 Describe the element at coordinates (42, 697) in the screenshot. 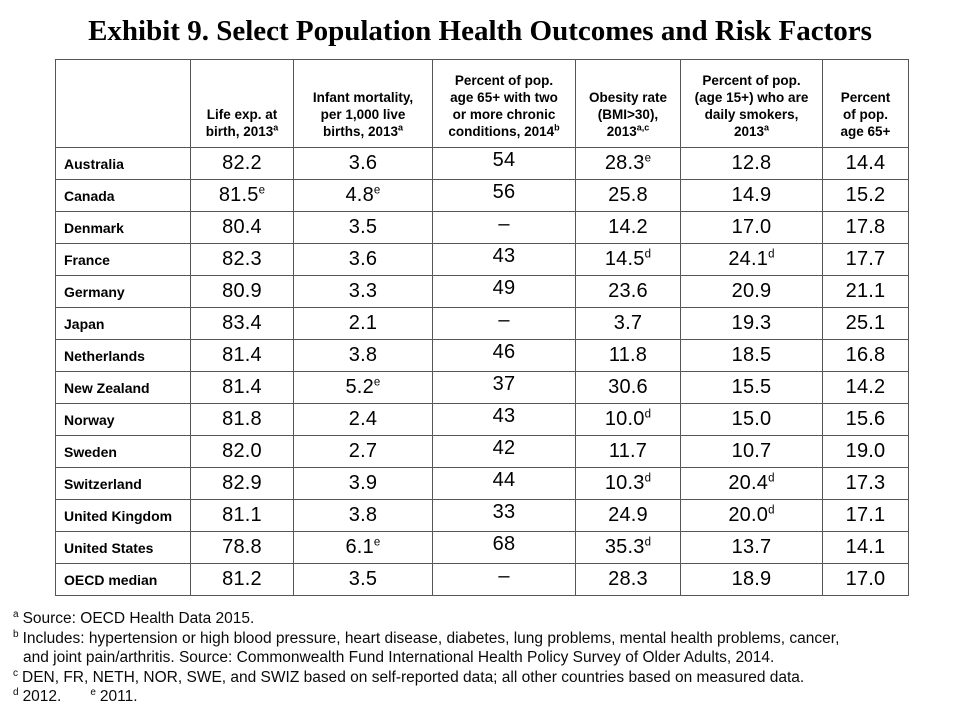

I see `footnote-text: 2012.` at that location.